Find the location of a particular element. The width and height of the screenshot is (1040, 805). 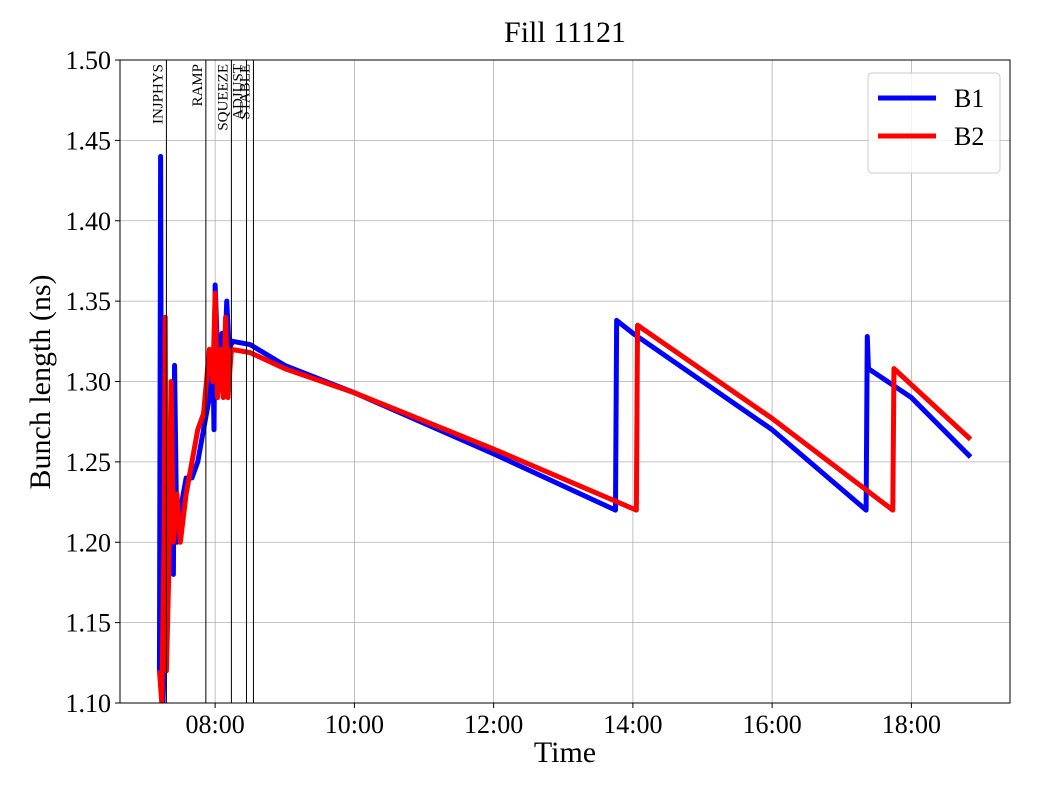

phase-label: STABLE is located at coordinates (245, 91).